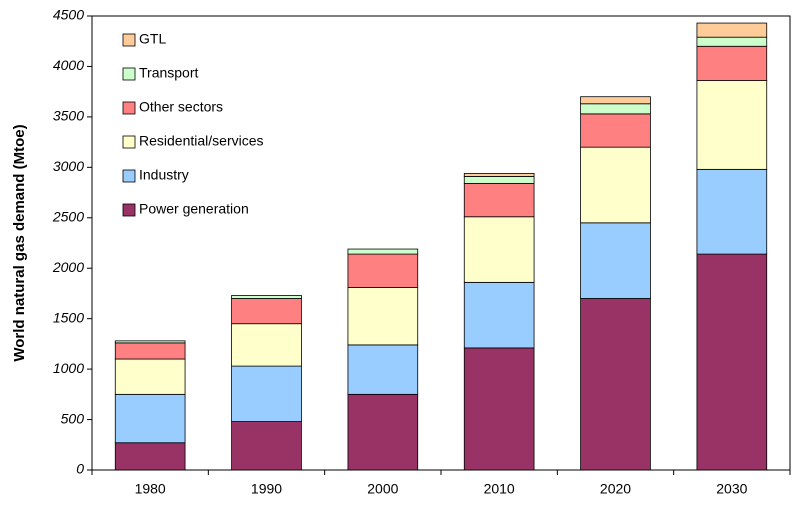 The image size is (800, 512). I want to click on legend-label: Other sectors, so click(181, 107).